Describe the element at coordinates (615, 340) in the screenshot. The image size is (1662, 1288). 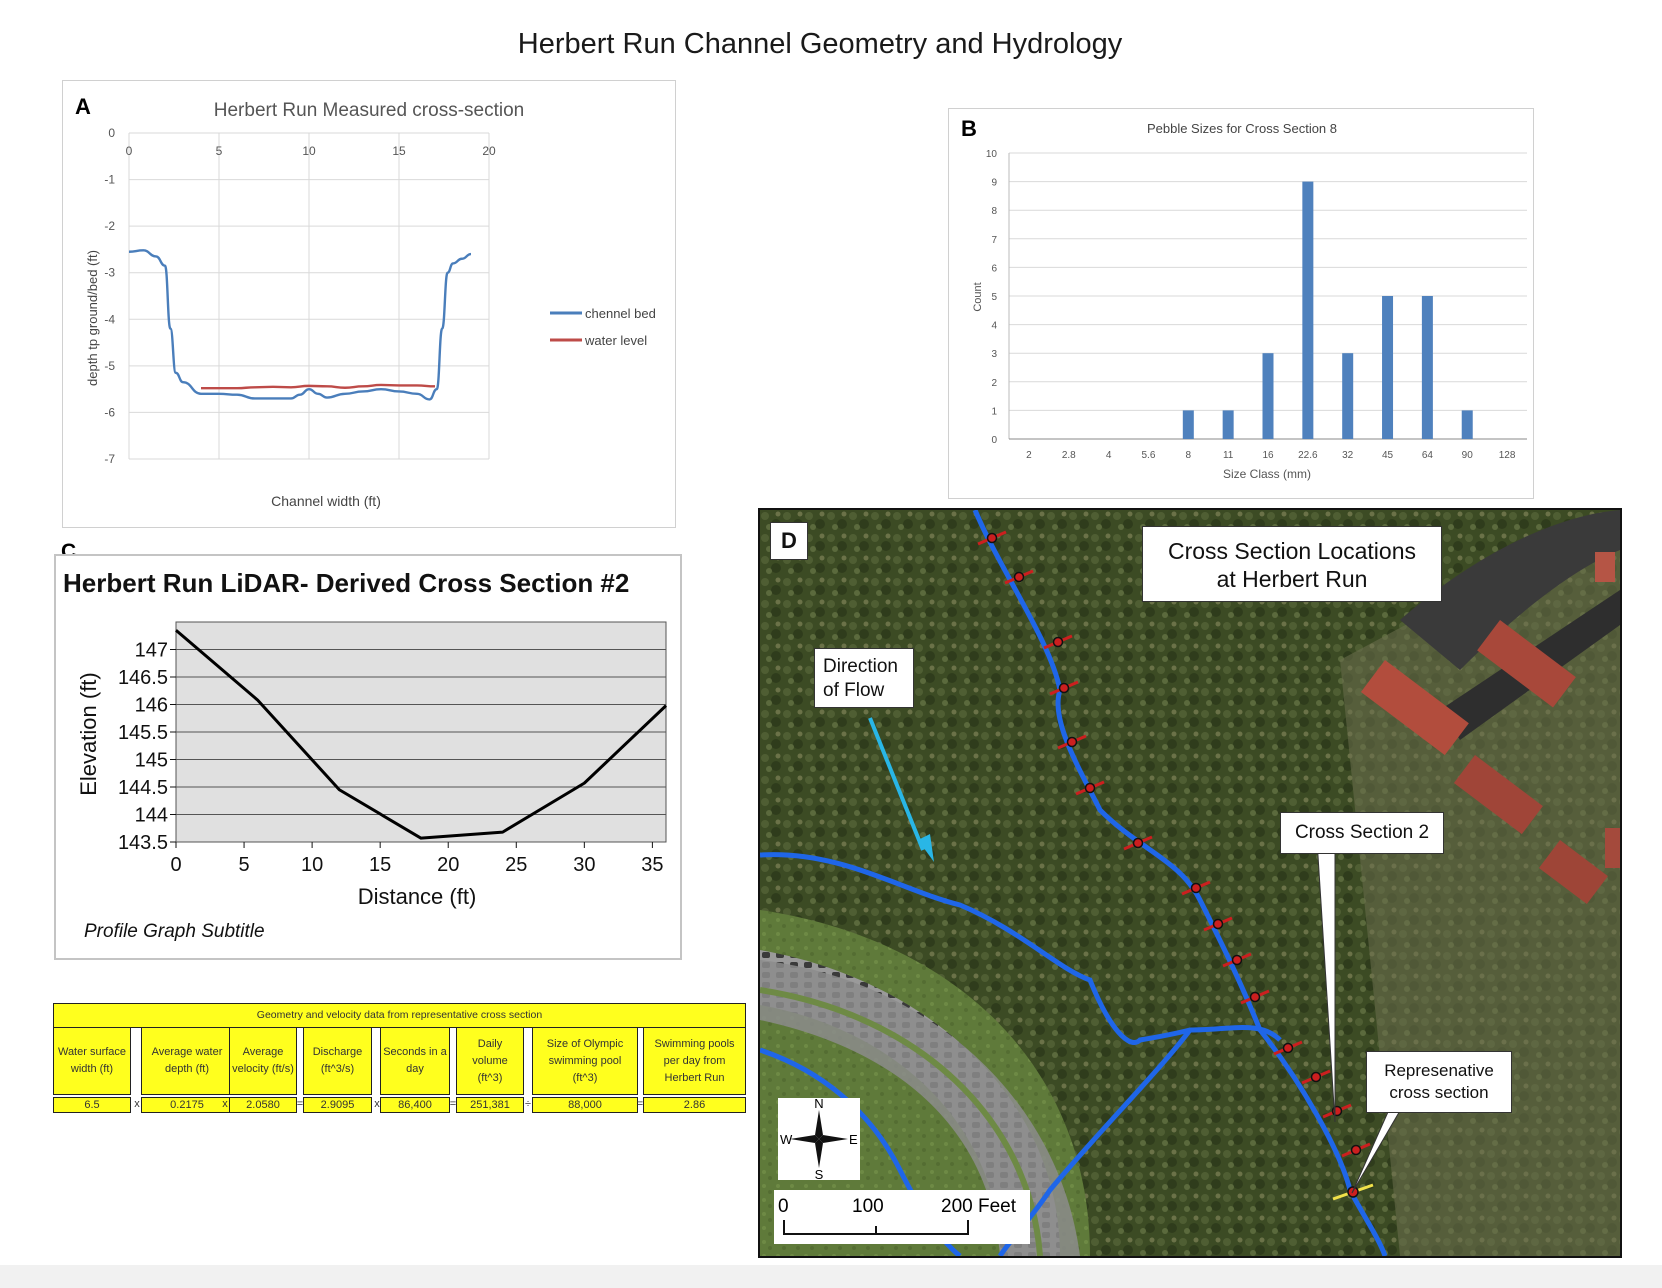
I see `legend-label-water: water level` at that location.